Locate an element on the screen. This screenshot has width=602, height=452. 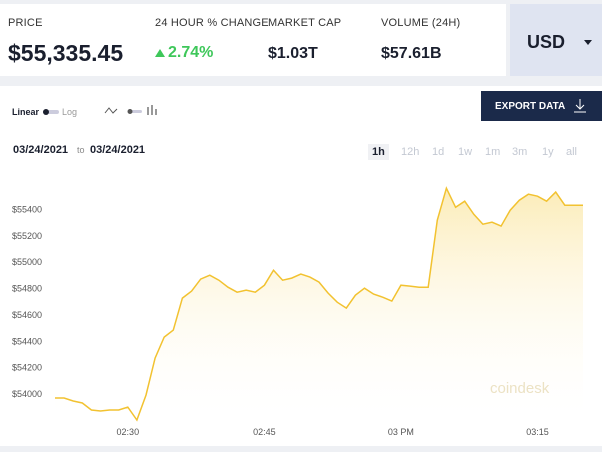
caret is located at coordinates (588, 42).